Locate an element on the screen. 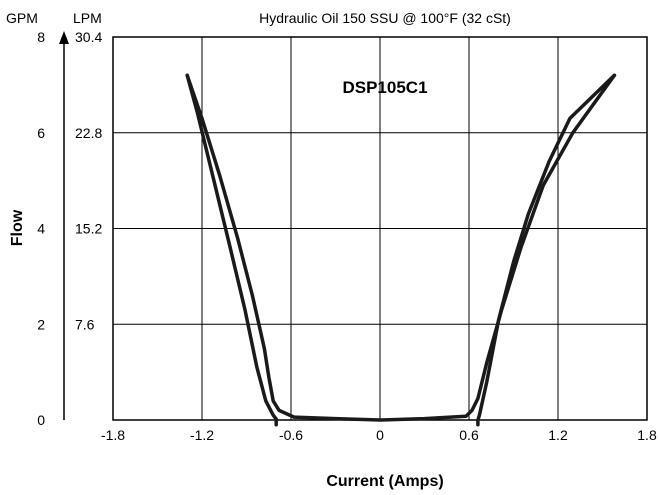 The image size is (660, 495). y-tick-label-gpm: 4 is located at coordinates (41, 229).